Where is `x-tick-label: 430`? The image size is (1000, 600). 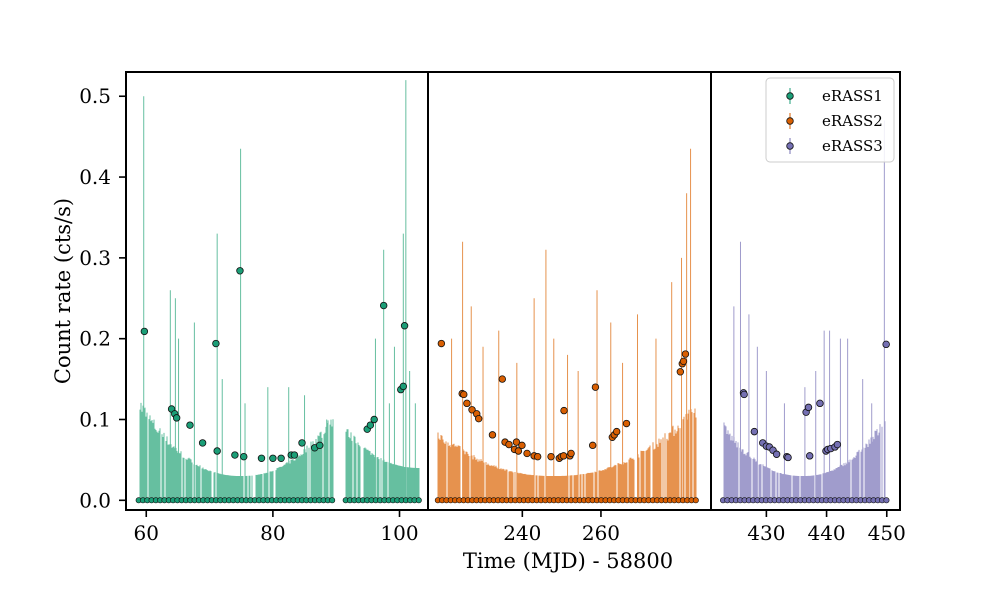
x-tick-label: 430 is located at coordinates (766, 533).